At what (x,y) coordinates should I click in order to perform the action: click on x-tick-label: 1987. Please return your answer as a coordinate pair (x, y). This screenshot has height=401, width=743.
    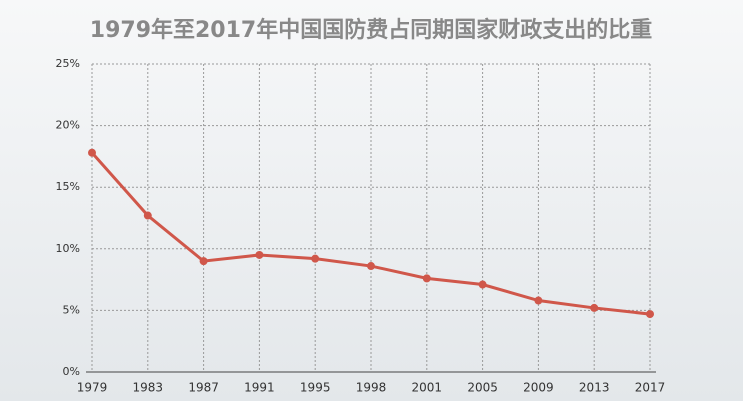
    Looking at the image, I should click on (203, 388).